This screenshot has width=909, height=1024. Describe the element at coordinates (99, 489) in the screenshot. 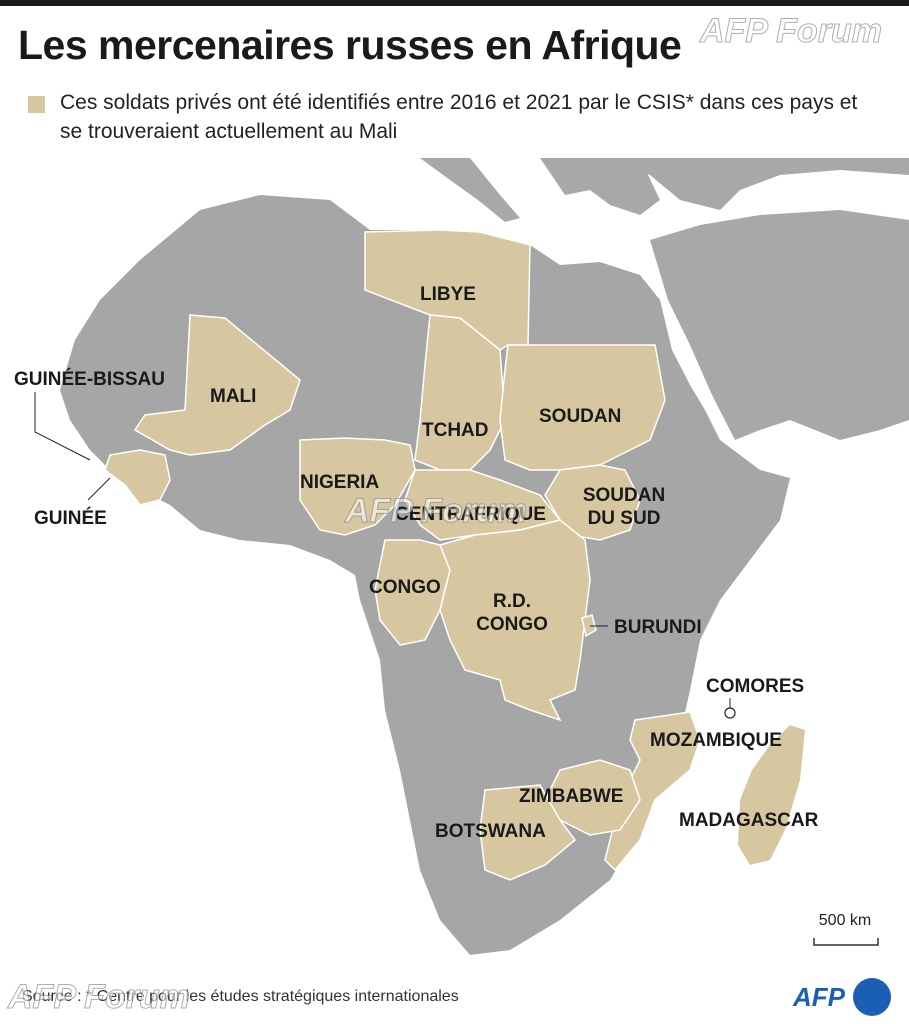

I see `guinee-leader` at that location.